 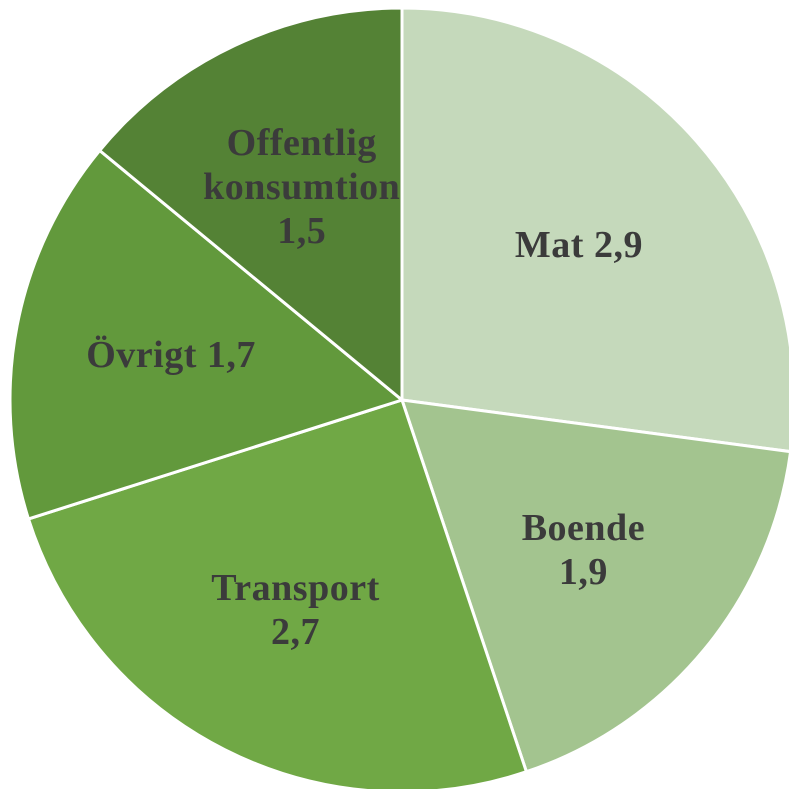 I want to click on slice-label: Övrigt 1,7, so click(x=171, y=355).